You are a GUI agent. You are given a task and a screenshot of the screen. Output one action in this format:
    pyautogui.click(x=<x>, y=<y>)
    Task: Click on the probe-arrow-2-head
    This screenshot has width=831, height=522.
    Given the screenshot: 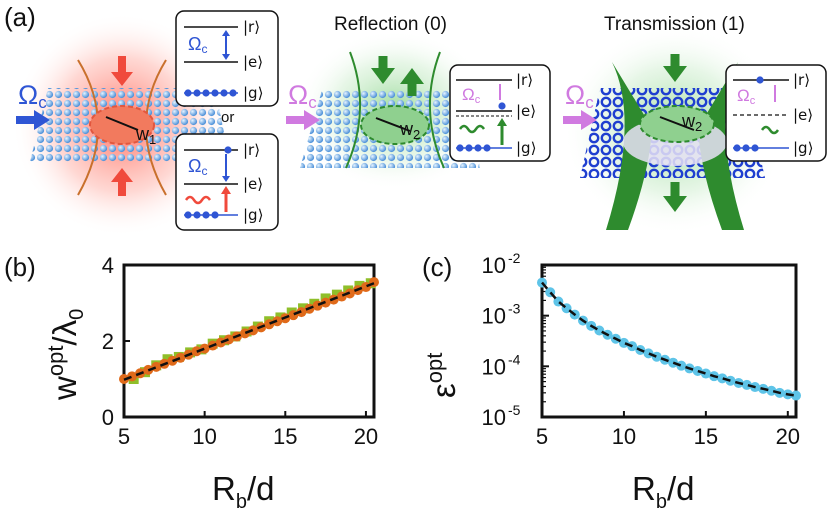 What is the action you would take?
    pyautogui.click(x=312, y=120)
    